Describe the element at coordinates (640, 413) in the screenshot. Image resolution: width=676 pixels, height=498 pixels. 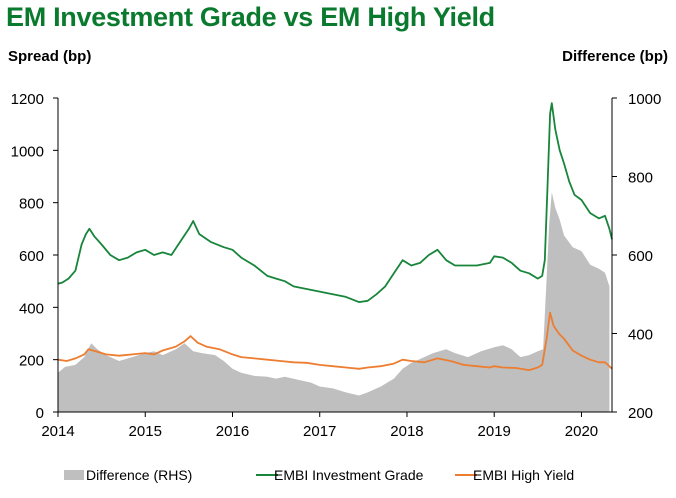
I see `right-y-tick-label: 200` at that location.